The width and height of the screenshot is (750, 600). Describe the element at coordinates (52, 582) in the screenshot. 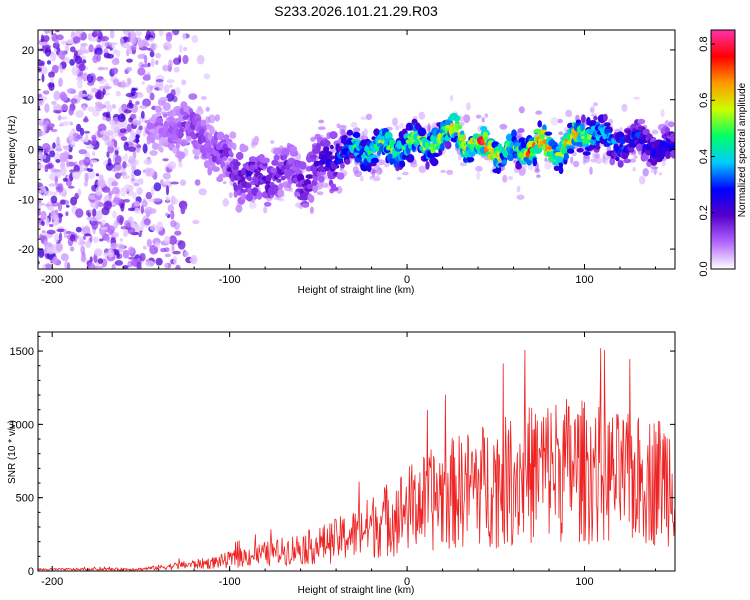

I see `x-tick-label: -200` at that location.